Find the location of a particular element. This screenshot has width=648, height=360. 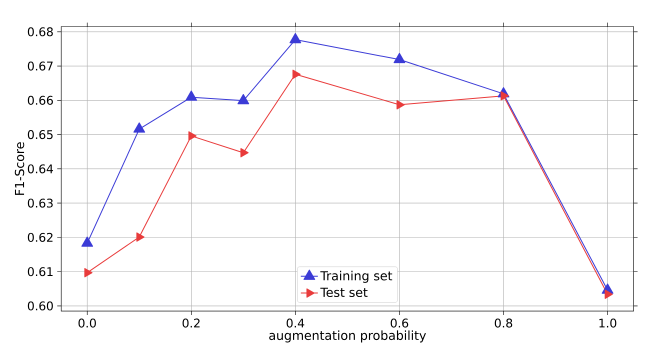

y-tick-label: 0.60 is located at coordinates (40, 305).